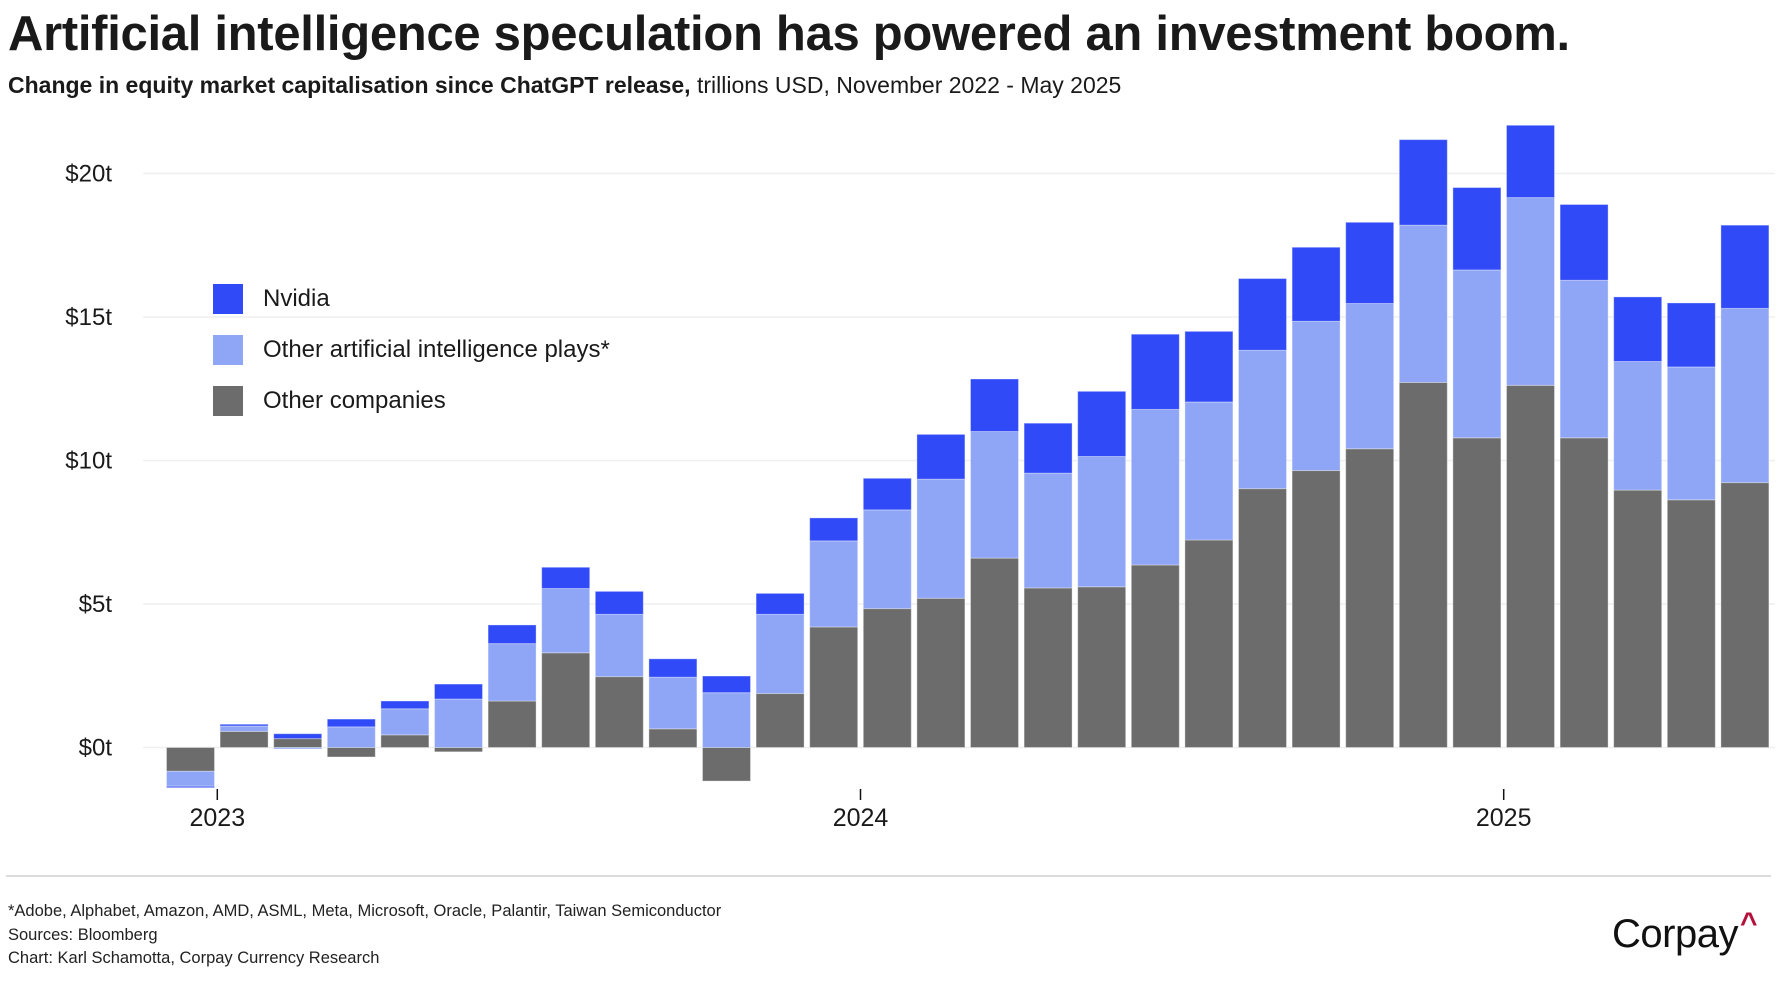 Image resolution: width=1777 pixels, height=1000 pixels. Describe the element at coordinates (96, 748) in the screenshot. I see `y-tick-label: $0t` at that location.